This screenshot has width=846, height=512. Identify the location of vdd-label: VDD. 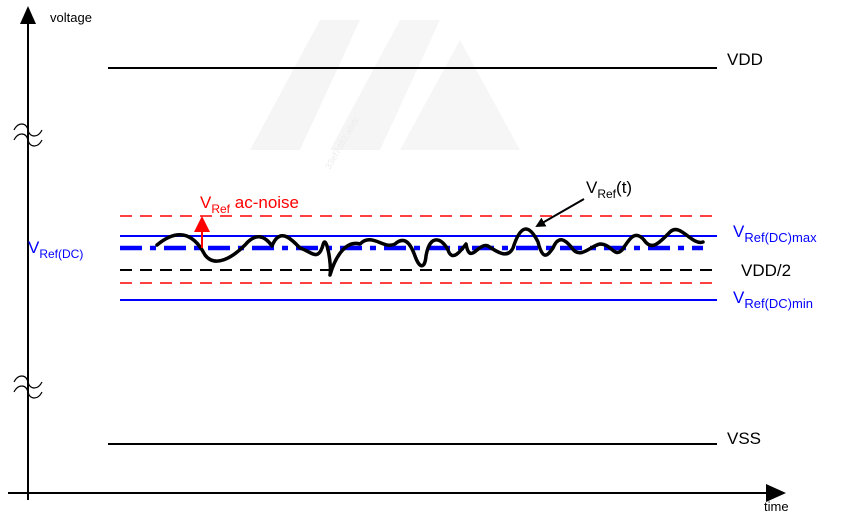
(745, 59).